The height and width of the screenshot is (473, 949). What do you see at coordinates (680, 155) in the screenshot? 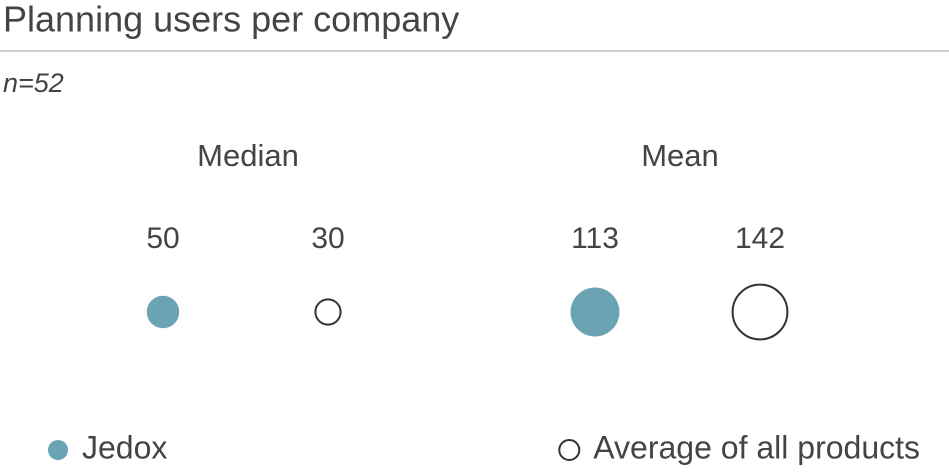
I see `category-label: Mean` at bounding box center [680, 155].